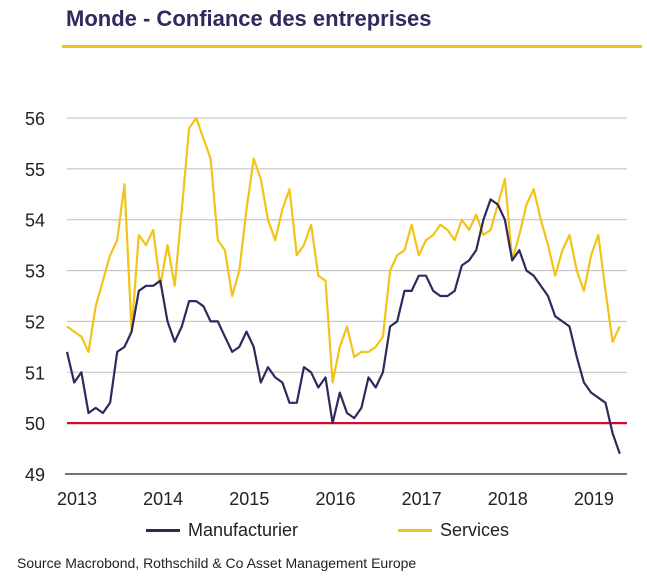 Image resolution: width=647 pixels, height=579 pixels. What do you see at coordinates (35, 424) in the screenshot?
I see `y-tick-label-50: 50` at bounding box center [35, 424].